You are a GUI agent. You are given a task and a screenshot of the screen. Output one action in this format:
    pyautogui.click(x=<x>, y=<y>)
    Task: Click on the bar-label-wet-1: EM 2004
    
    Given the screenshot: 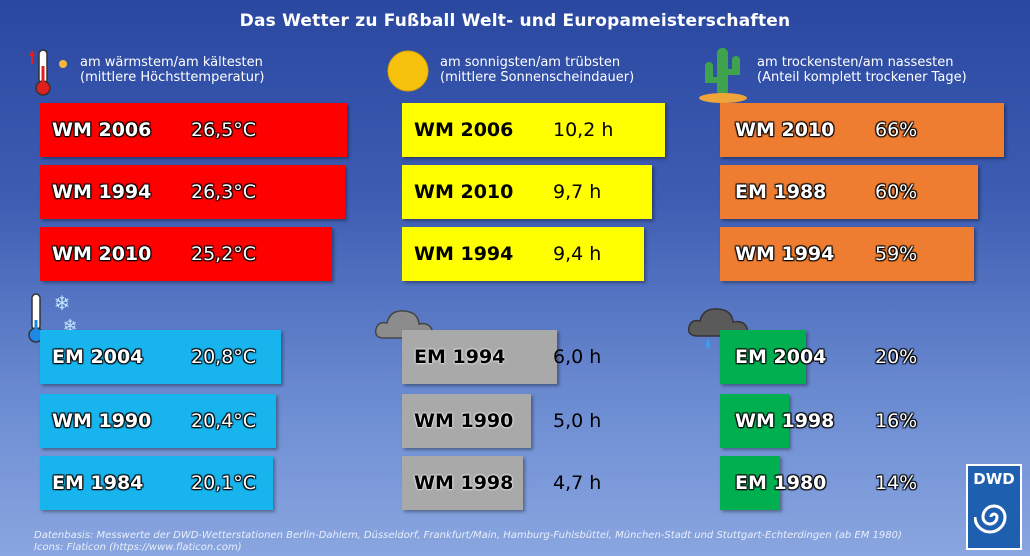 What is the action you would take?
    pyautogui.click(x=781, y=357)
    